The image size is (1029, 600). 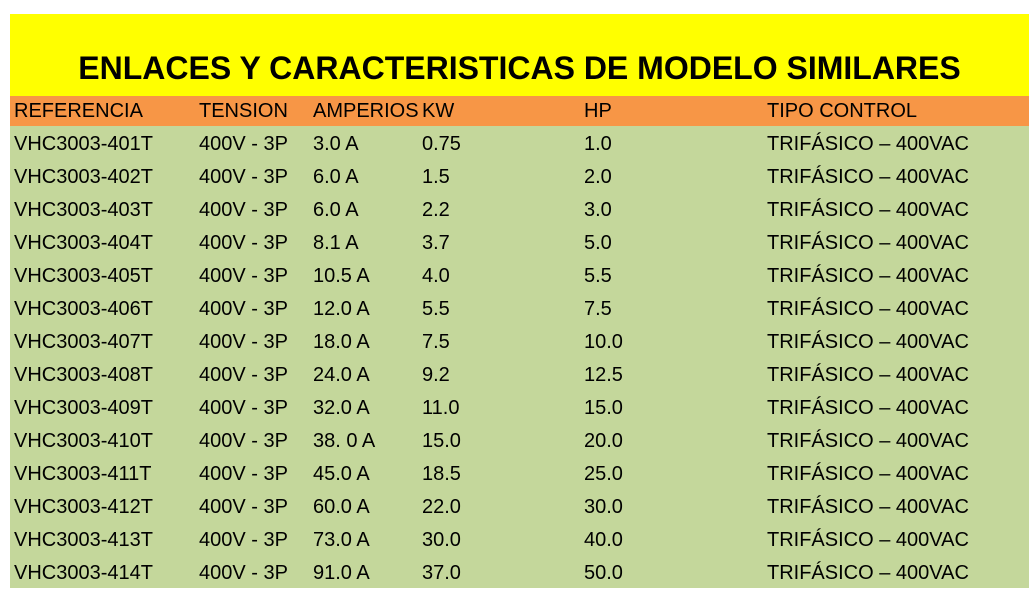 I want to click on table-cell: 8.1 A, so click(x=336, y=243).